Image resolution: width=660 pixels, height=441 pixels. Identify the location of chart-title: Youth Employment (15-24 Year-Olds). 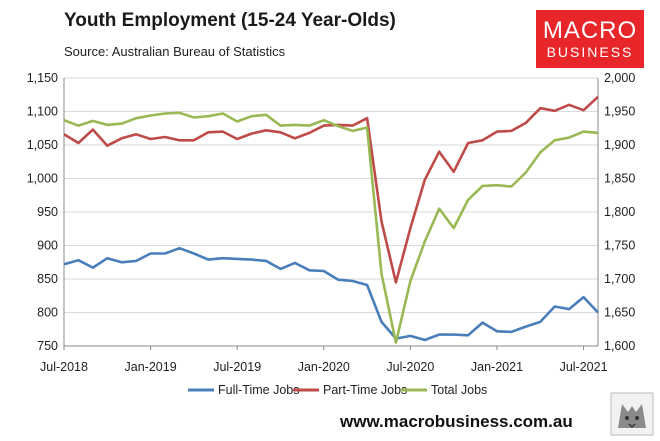
(230, 20).